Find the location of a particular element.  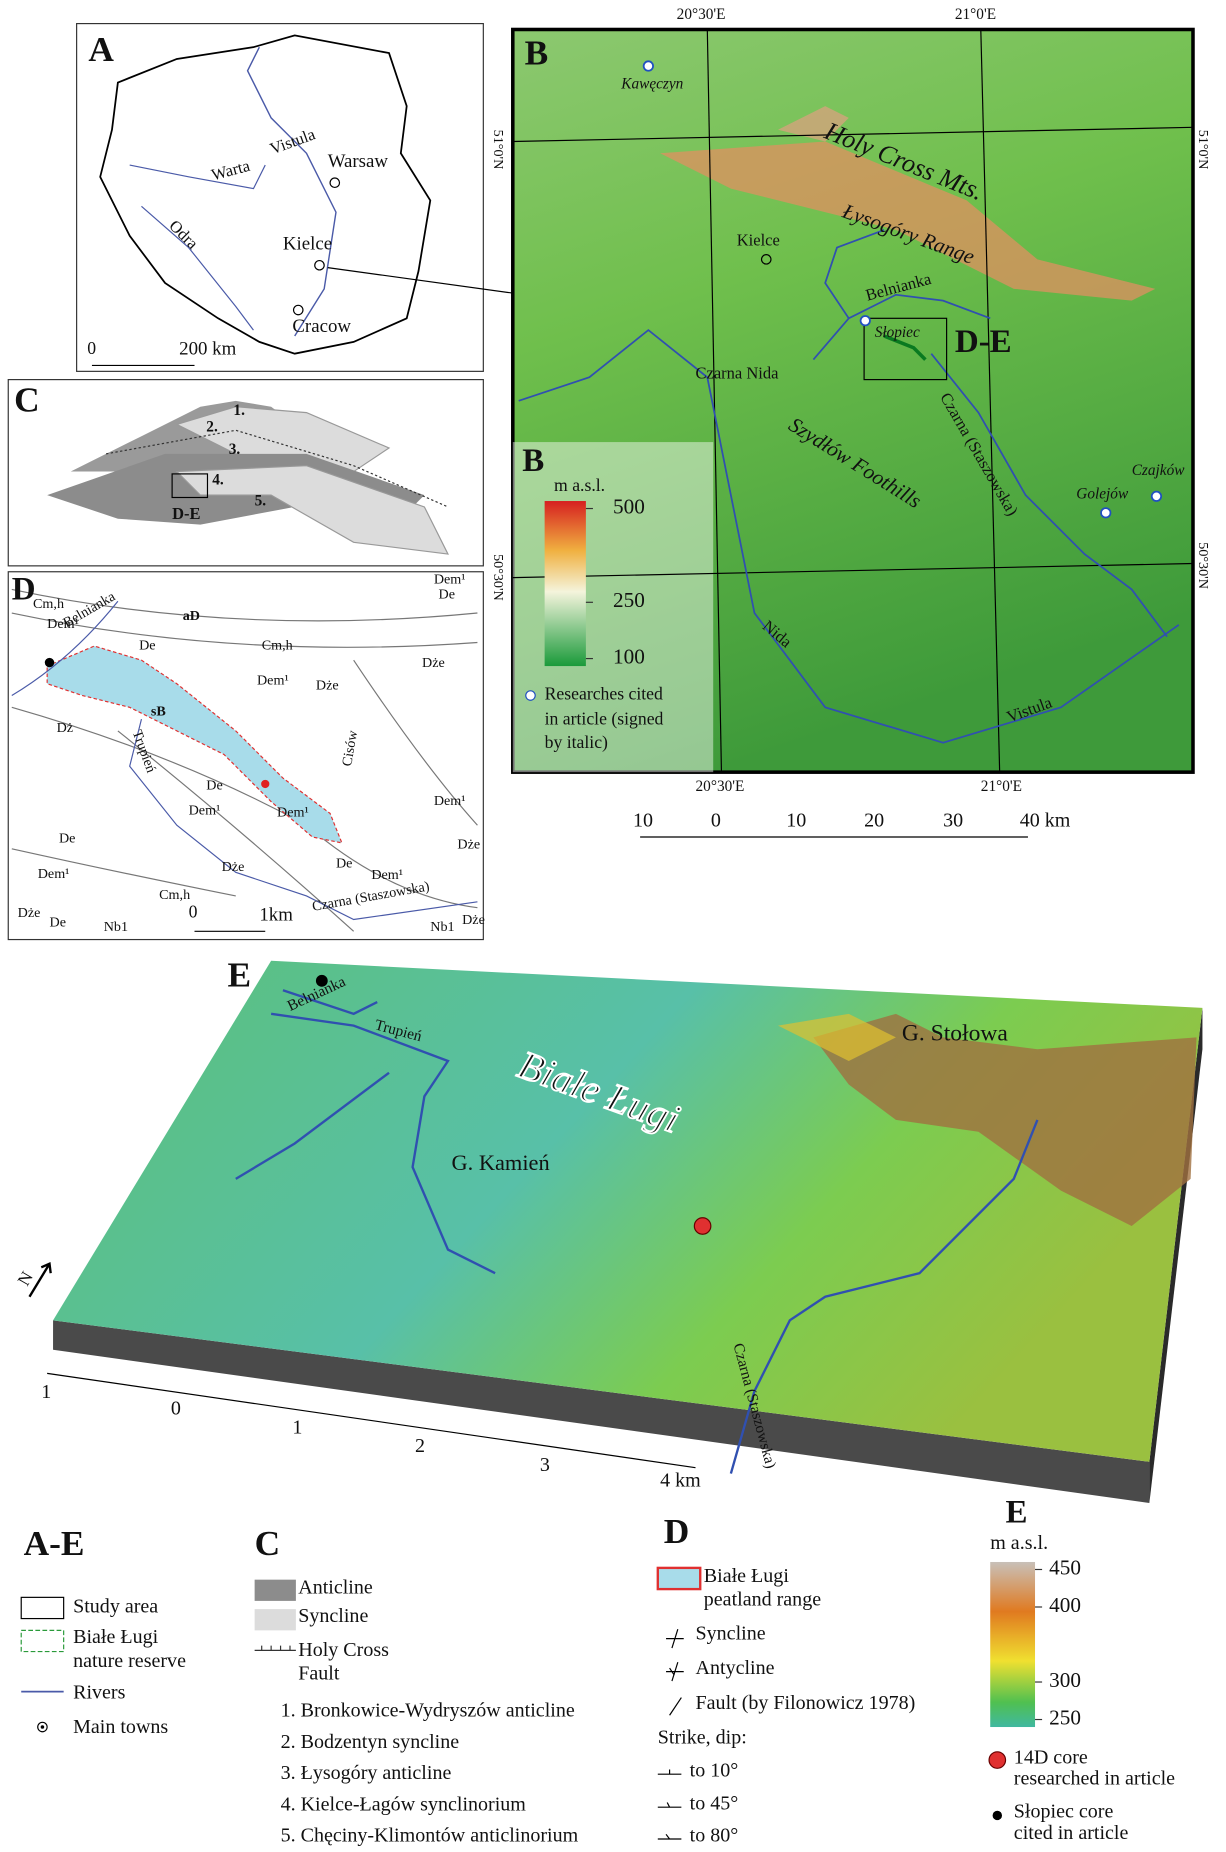

label: Nb1 is located at coordinates (442, 927).